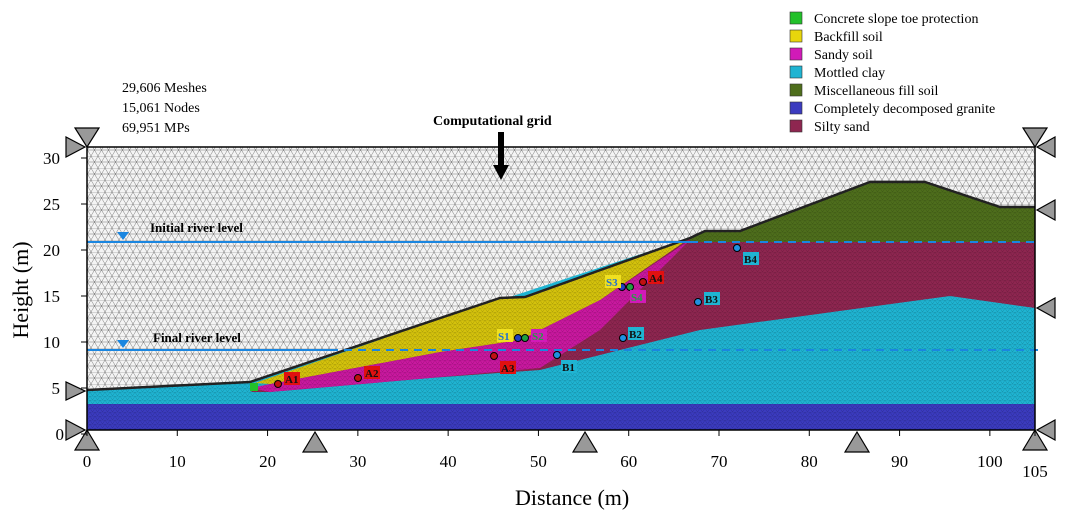 This screenshot has width=1080, height=522. What do you see at coordinates (357, 461) in the screenshot?
I see `x-tick-label: 30` at bounding box center [357, 461].